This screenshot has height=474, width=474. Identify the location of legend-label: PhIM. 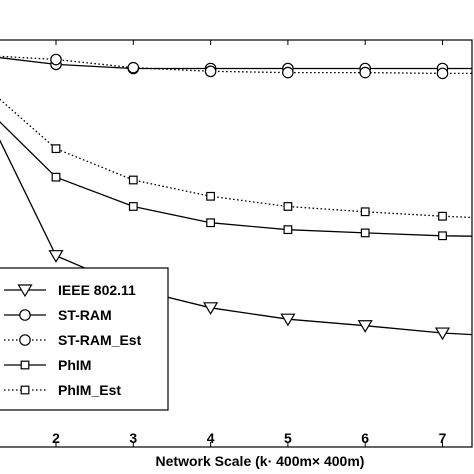
(74, 365).